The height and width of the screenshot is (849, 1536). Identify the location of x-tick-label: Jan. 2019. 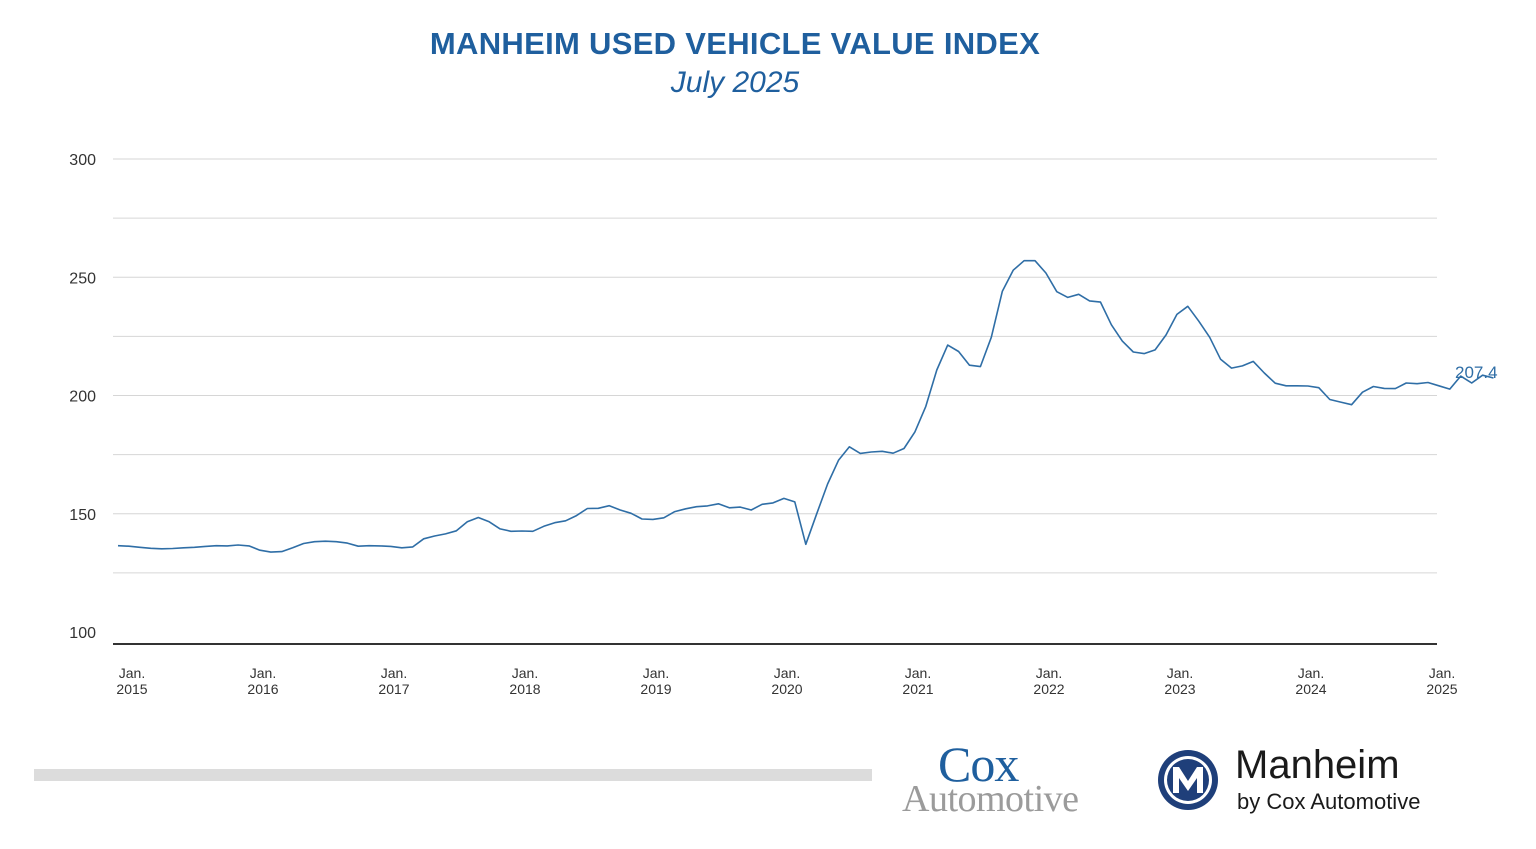
(655, 681).